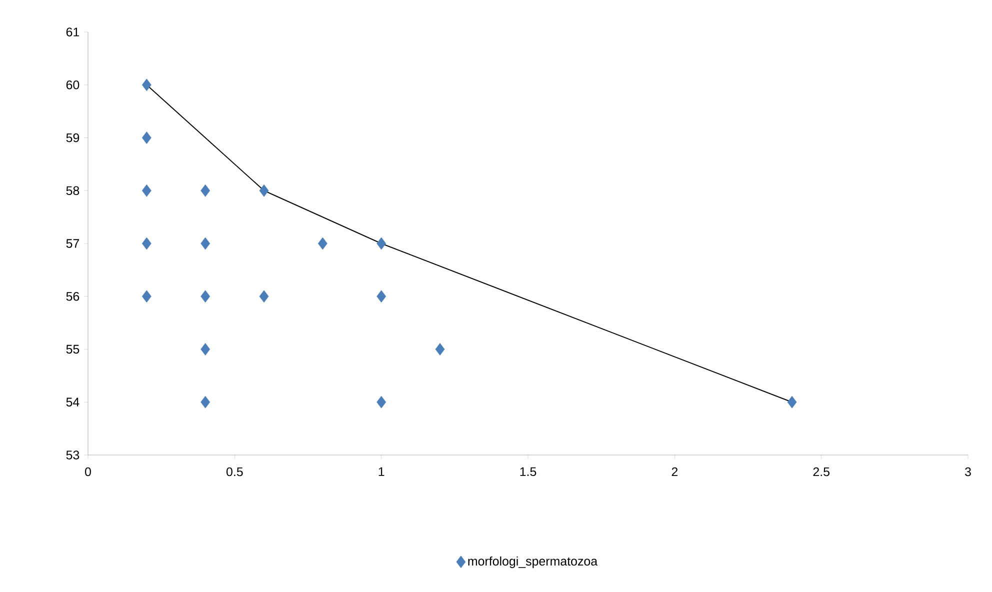 This screenshot has width=992, height=592. What do you see at coordinates (73, 243) in the screenshot?
I see `y-tick-label: 57` at bounding box center [73, 243].